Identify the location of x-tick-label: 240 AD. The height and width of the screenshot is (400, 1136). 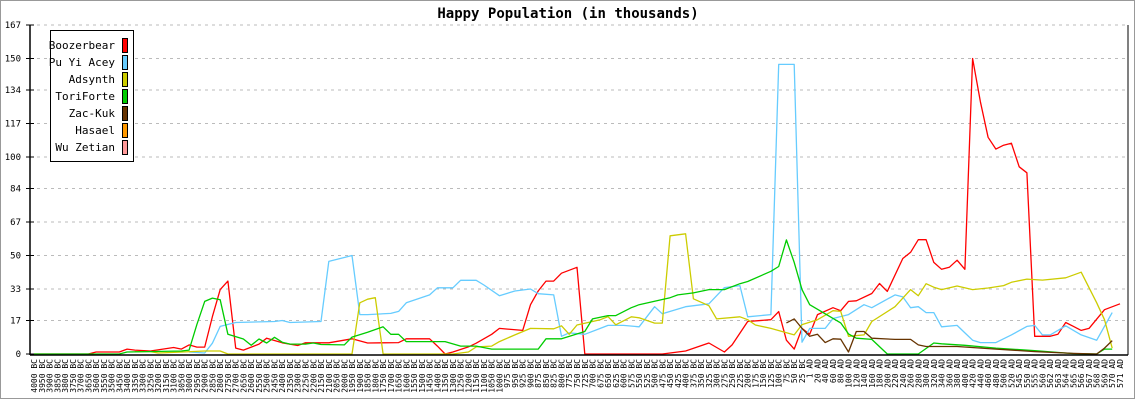
(903, 373).